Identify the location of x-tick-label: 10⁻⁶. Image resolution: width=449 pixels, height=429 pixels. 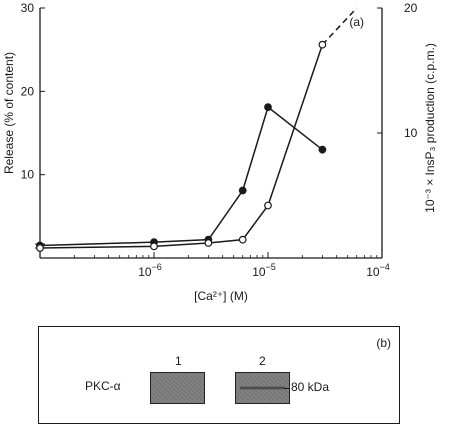
(150, 270).